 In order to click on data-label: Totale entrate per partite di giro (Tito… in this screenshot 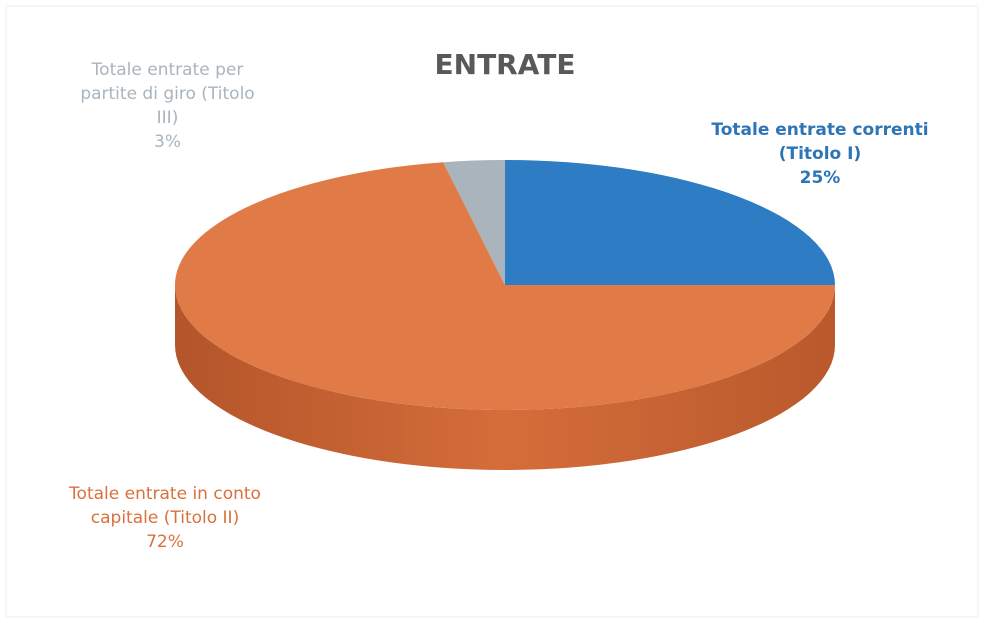, I will do `click(167, 106)`.